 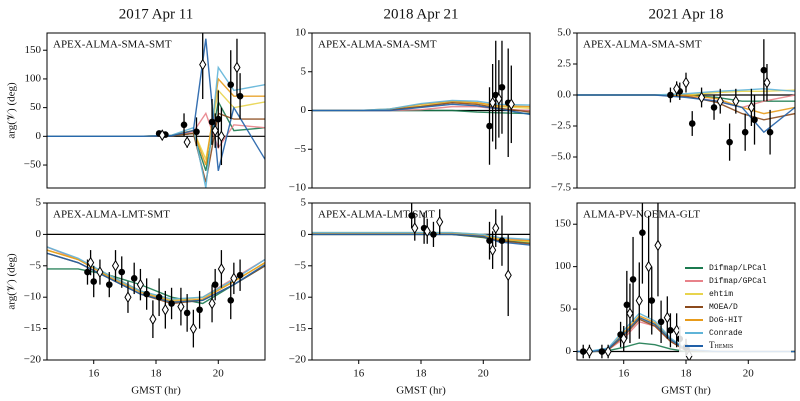 What do you see at coordinates (33, 50) in the screenshot?
I see `y-tick-label: 150` at bounding box center [33, 50].